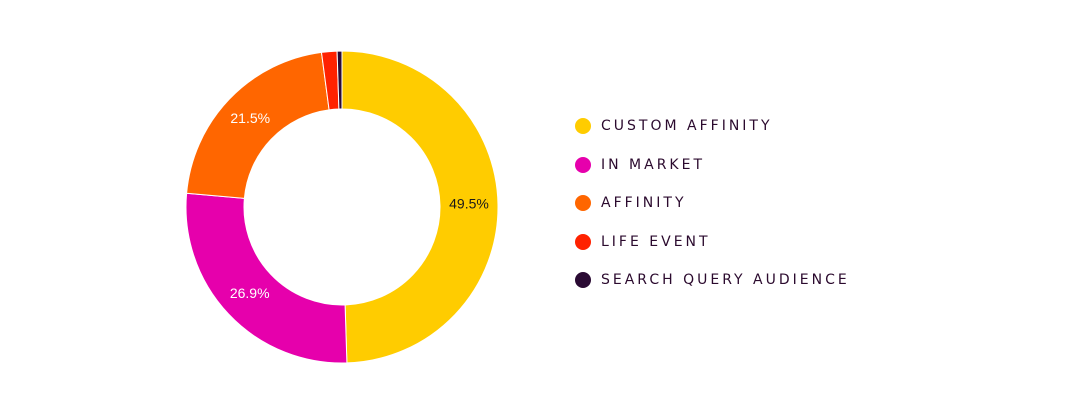 This screenshot has height=407, width=1081. I want to click on legend-label: LIFE EVENT, so click(656, 241).